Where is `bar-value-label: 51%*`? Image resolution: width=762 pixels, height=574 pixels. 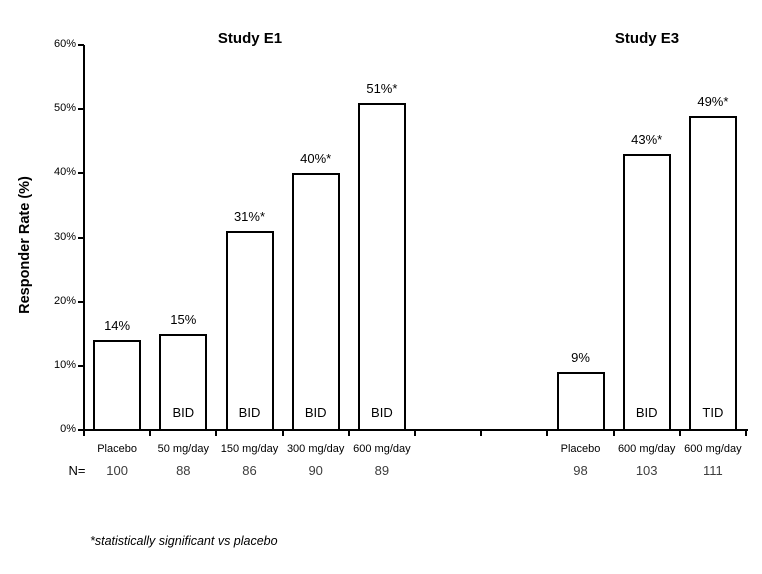
bar-value-label: 51%* is located at coordinates (382, 88).